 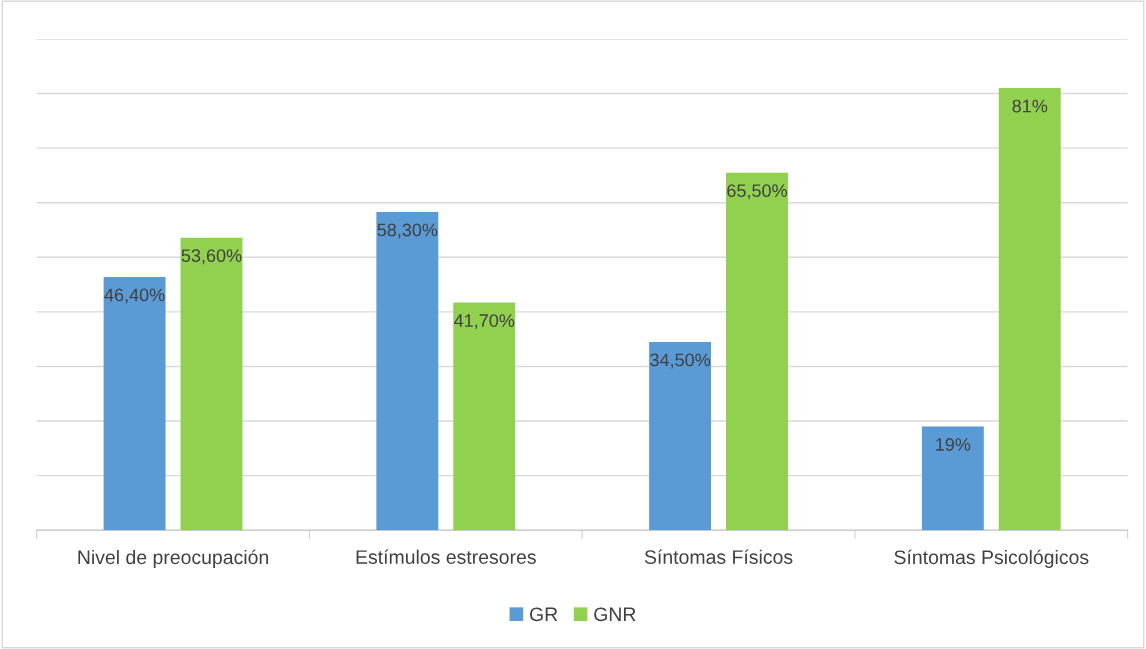 I want to click on x-tick-label: Estímulos estresores, so click(x=446, y=556).